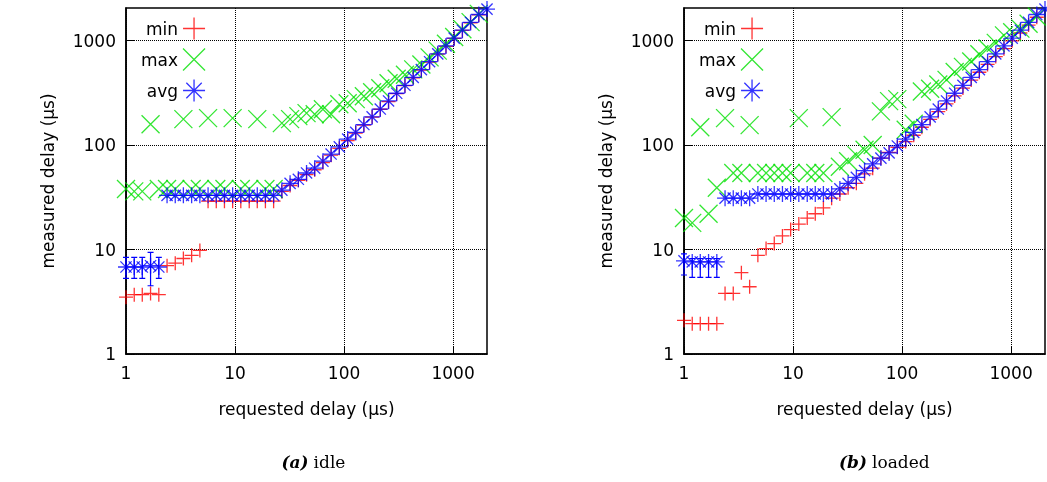 The height and width of the screenshot is (482, 1047). Describe the element at coordinates (884, 462) in the screenshot. I see `text: (b) loaded` at that location.